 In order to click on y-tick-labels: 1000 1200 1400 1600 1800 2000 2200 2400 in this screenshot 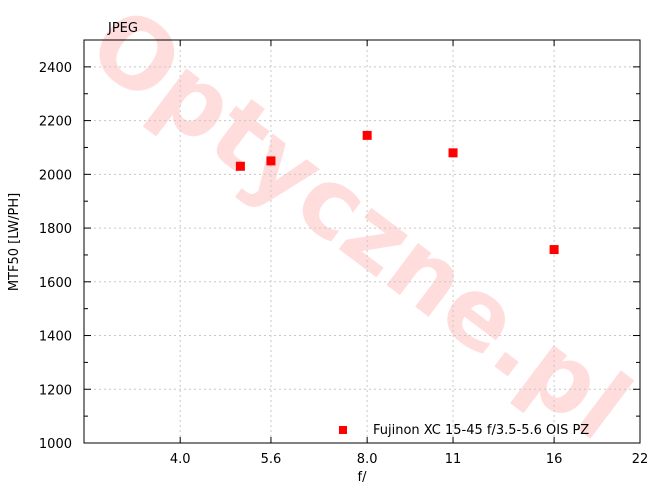, I will do `click(55, 256)`.